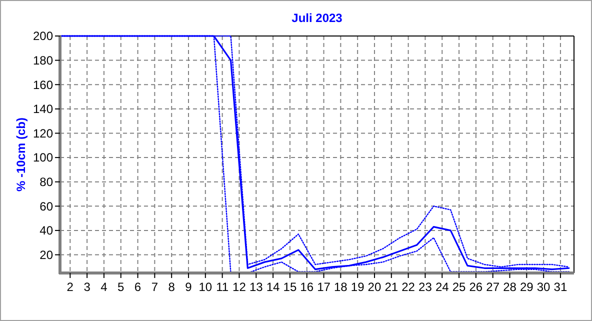 This screenshot has height=321, width=592. What do you see at coordinates (47, 206) in the screenshot?
I see `y-tick-label: 60` at bounding box center [47, 206].